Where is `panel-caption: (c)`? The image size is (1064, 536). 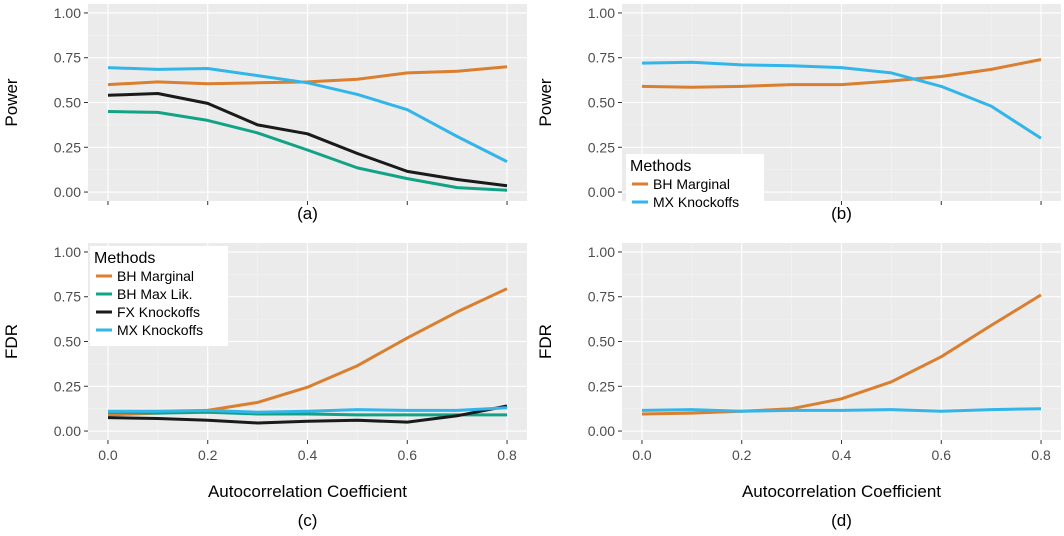 panel-caption: (c) is located at coordinates (308, 520).